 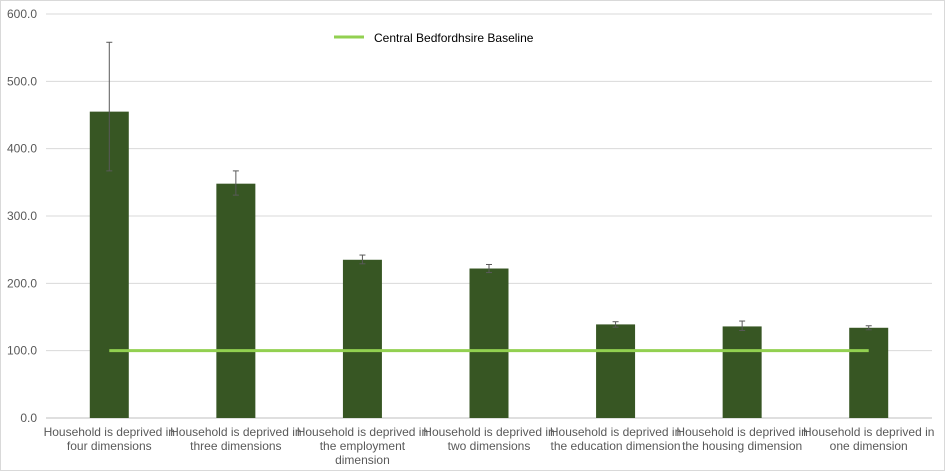 I want to click on y-tick-label: 400.0, so click(x=22, y=149).